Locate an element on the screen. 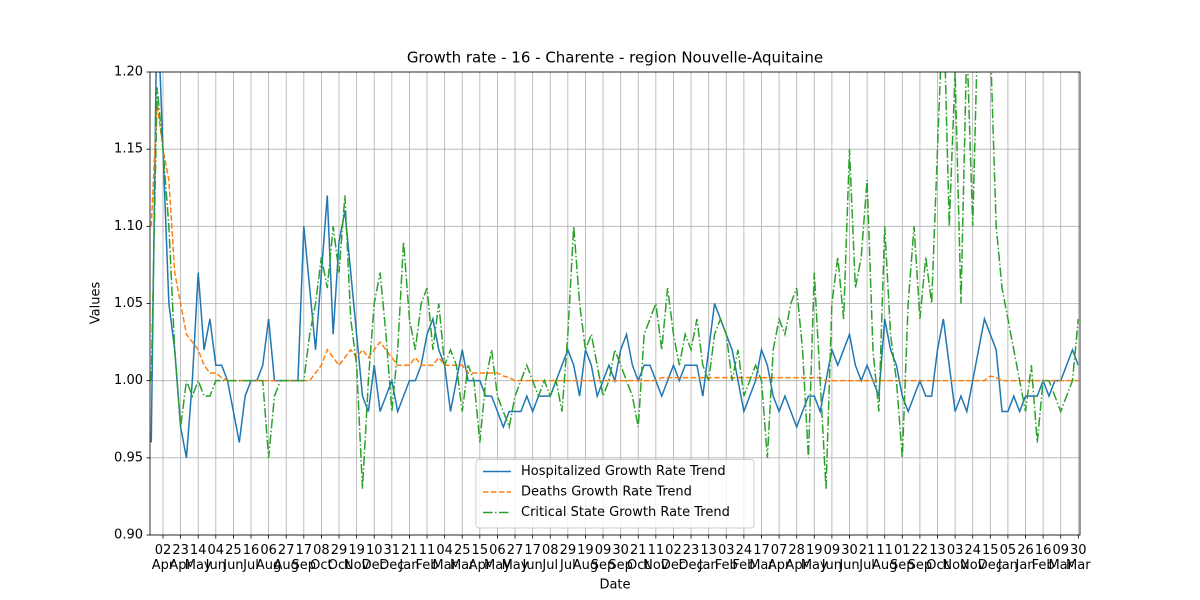 This screenshot has height=600, width=1200. x-tick-label: 25 Mar is located at coordinates (462, 558).